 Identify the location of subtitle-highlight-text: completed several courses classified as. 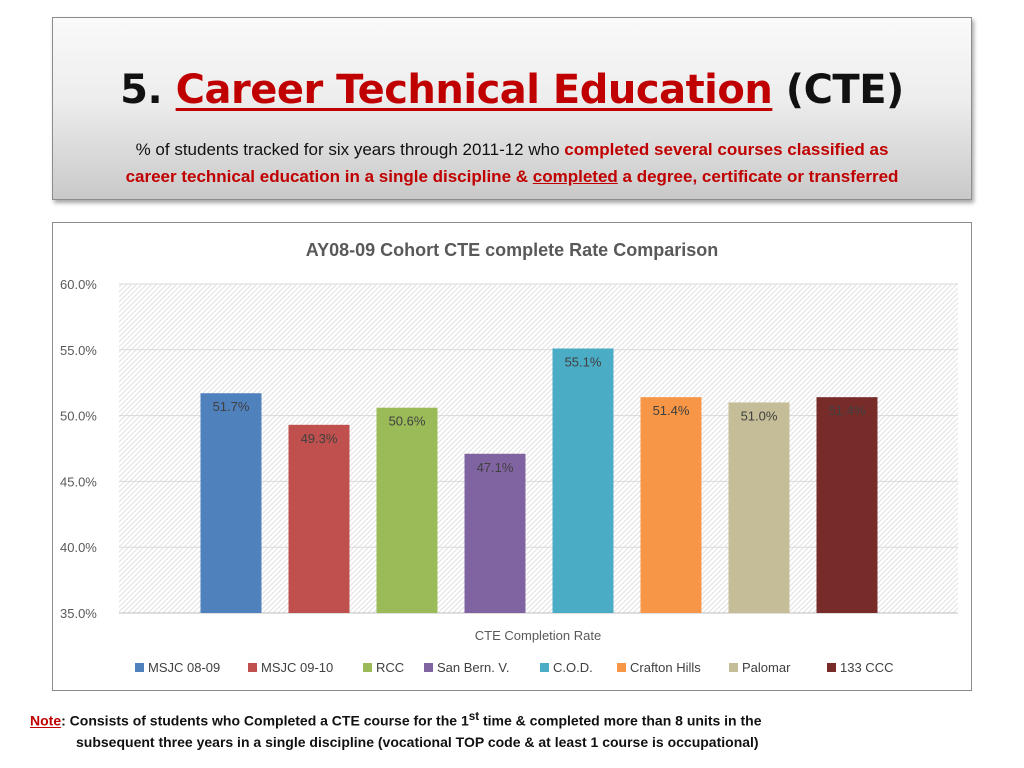
(726, 149).